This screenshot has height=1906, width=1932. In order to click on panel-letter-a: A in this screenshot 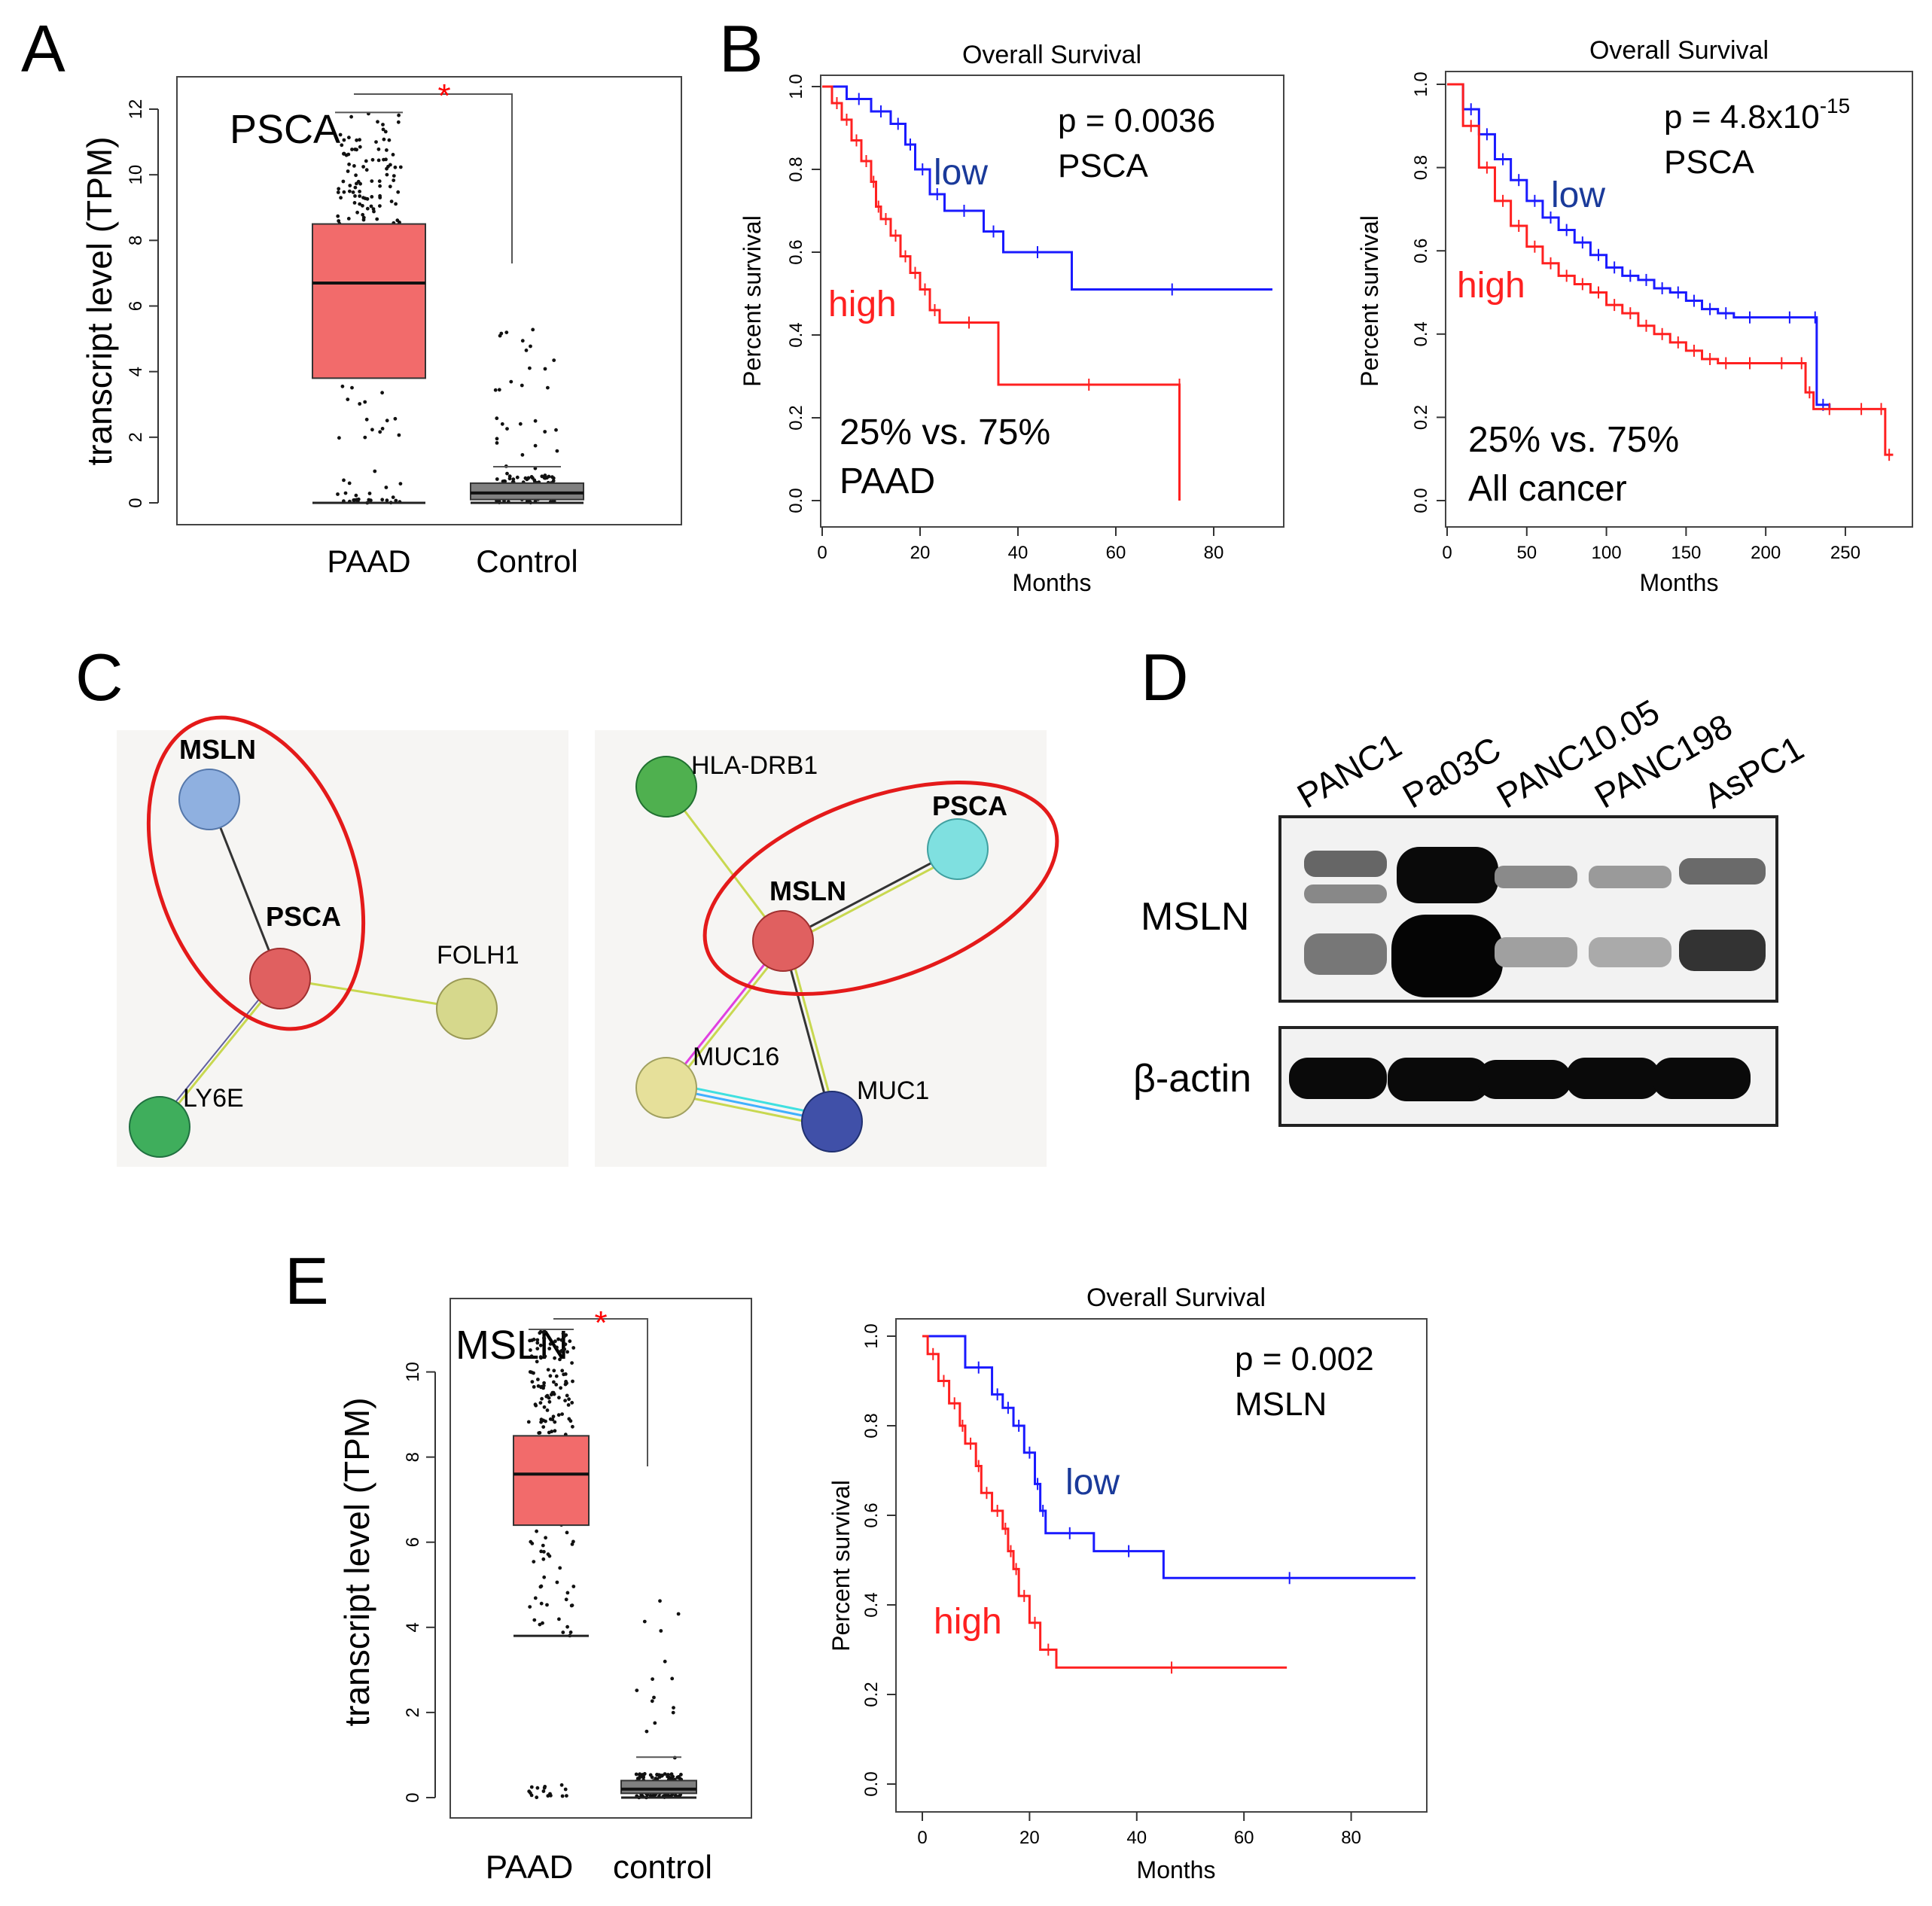, I will do `click(43, 48)`.